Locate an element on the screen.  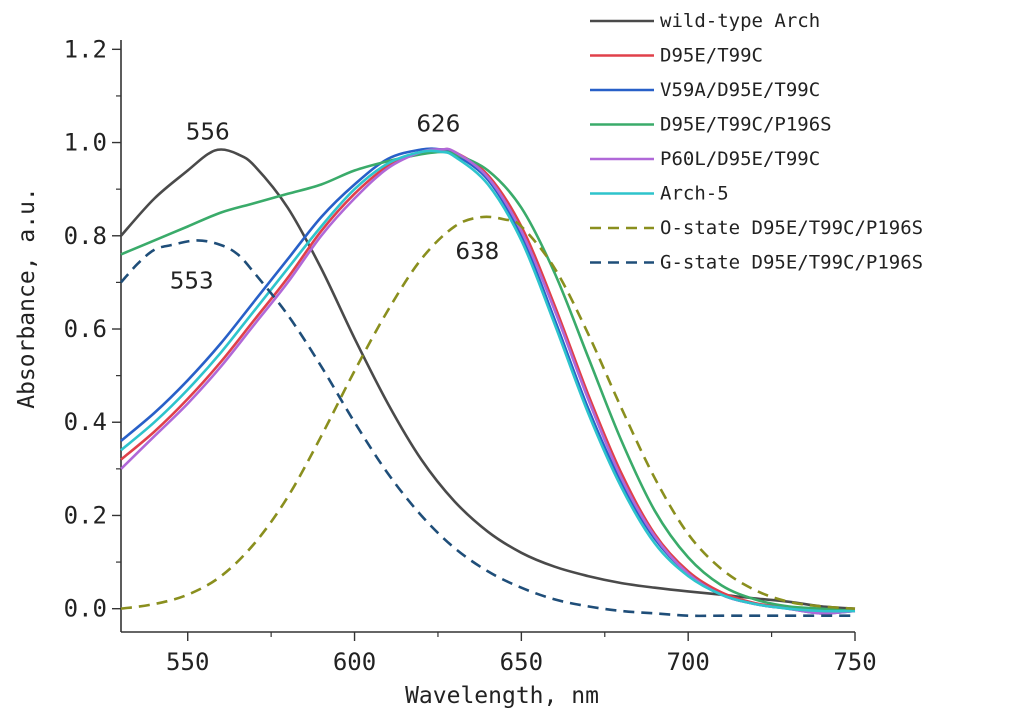
x-axis-title: Wavelength, nm is located at coordinates (502, 696).